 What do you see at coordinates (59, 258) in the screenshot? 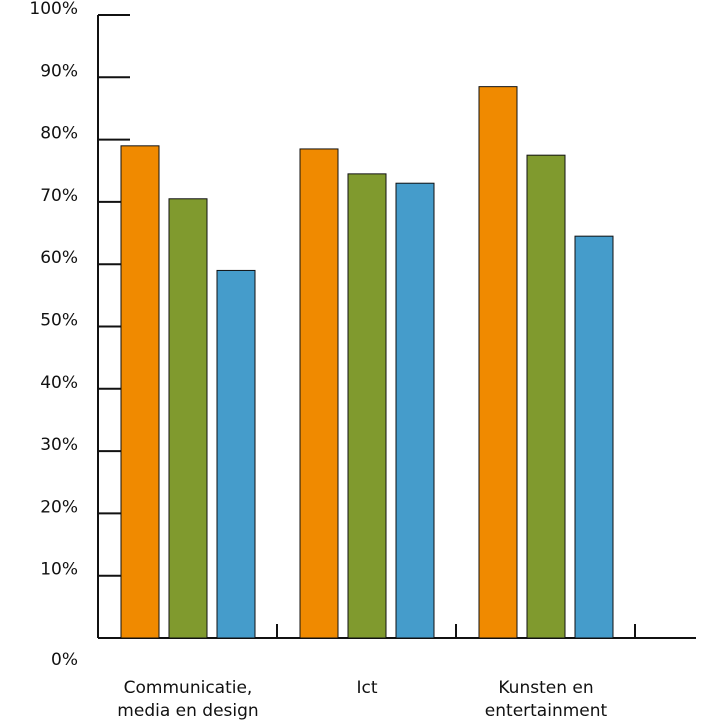
I see `y-tick-label: 60%` at bounding box center [59, 258].